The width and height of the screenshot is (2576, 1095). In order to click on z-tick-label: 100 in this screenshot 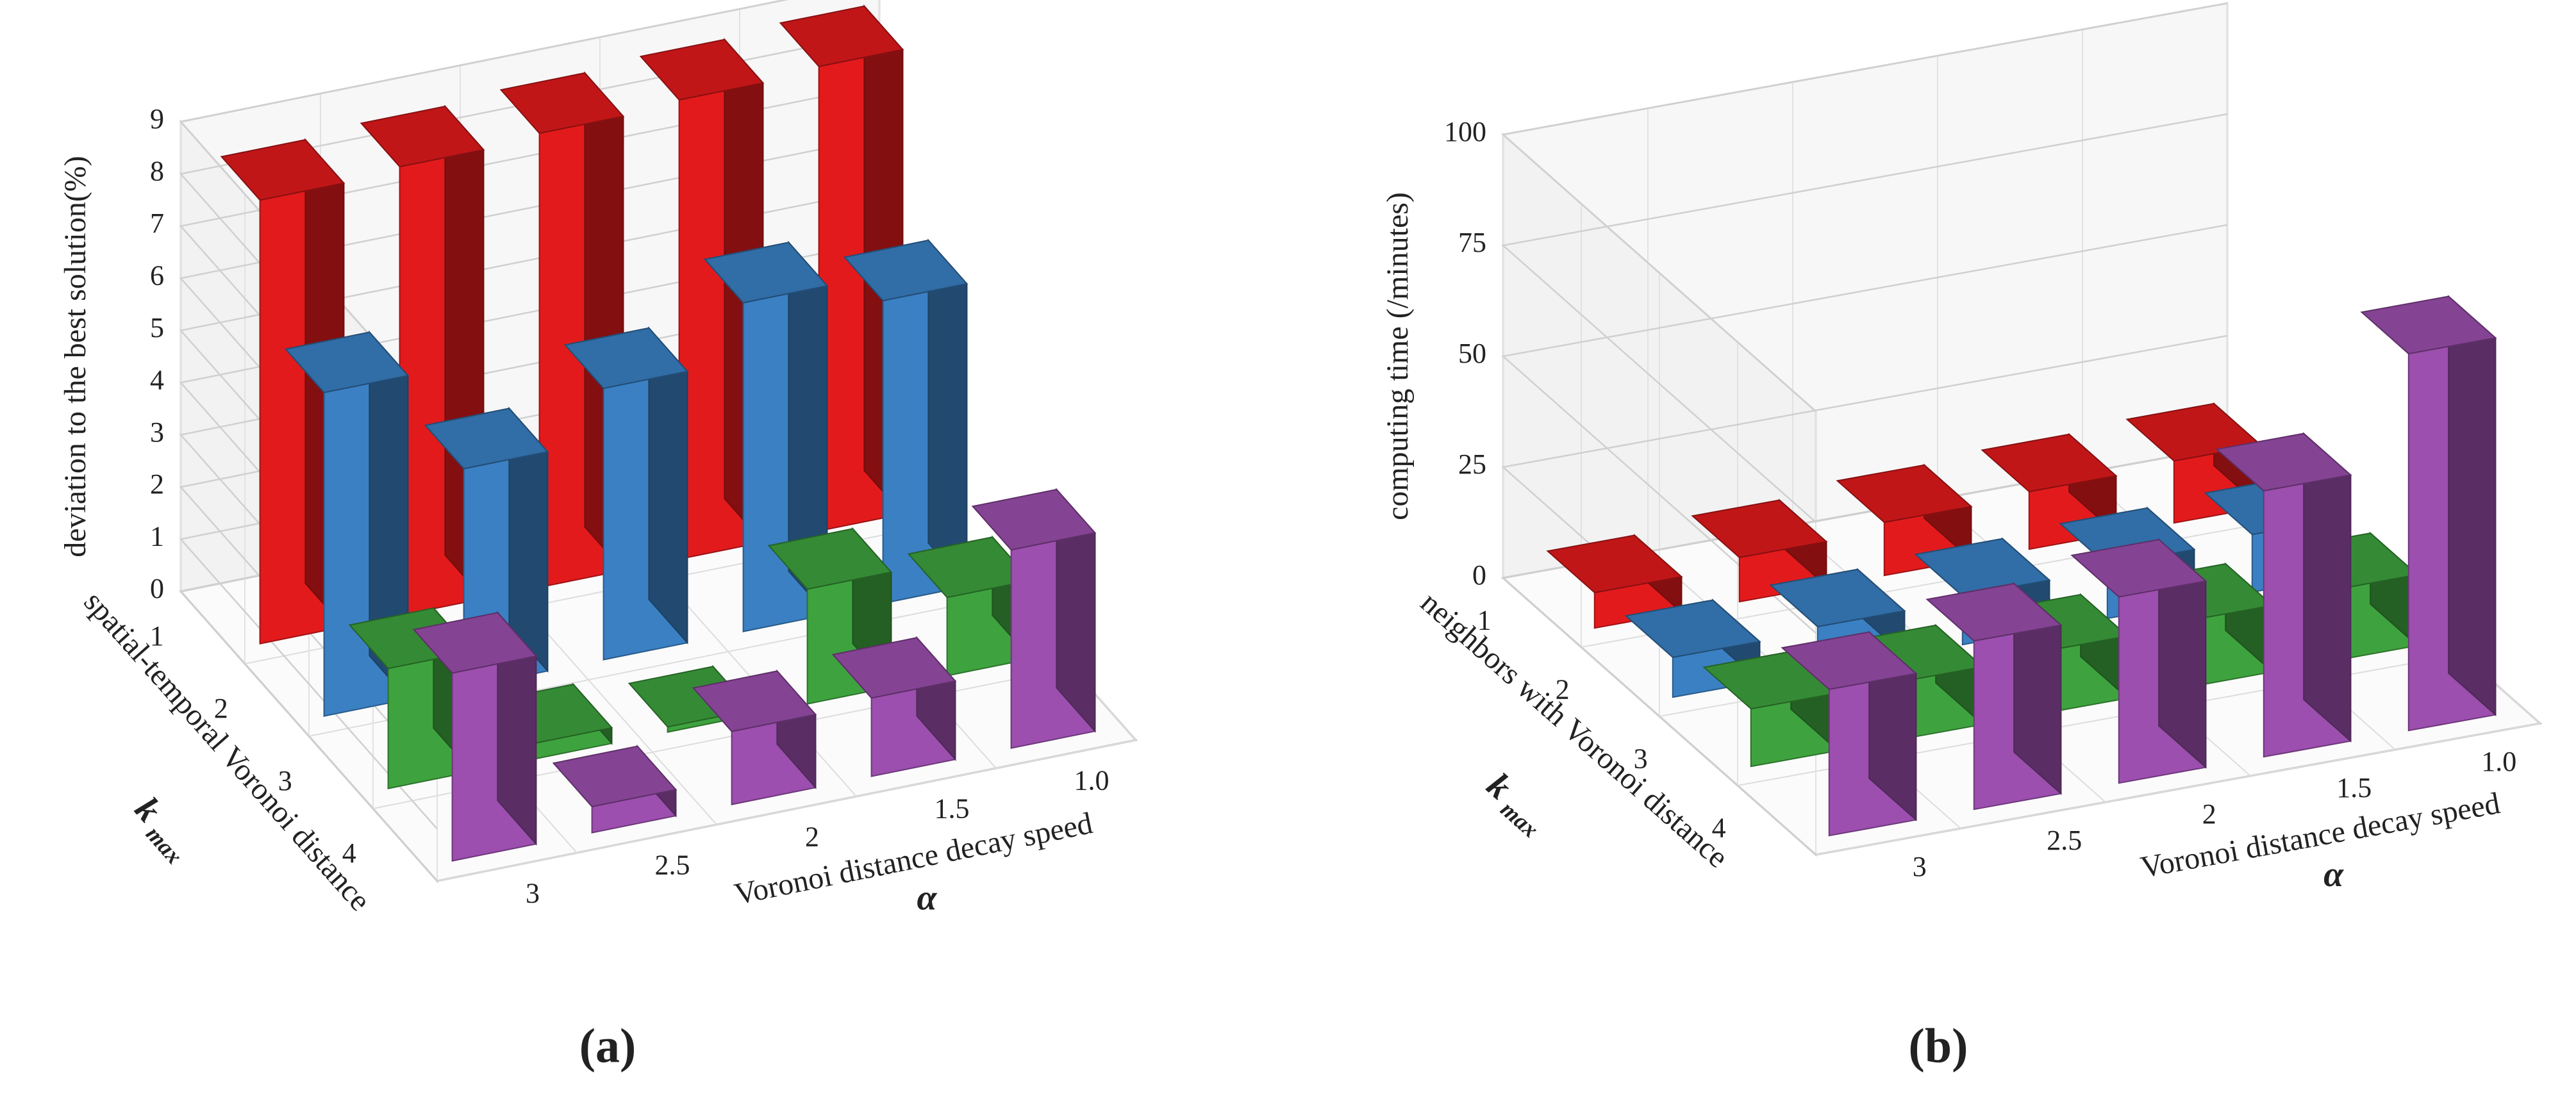, I will do `click(1465, 131)`.